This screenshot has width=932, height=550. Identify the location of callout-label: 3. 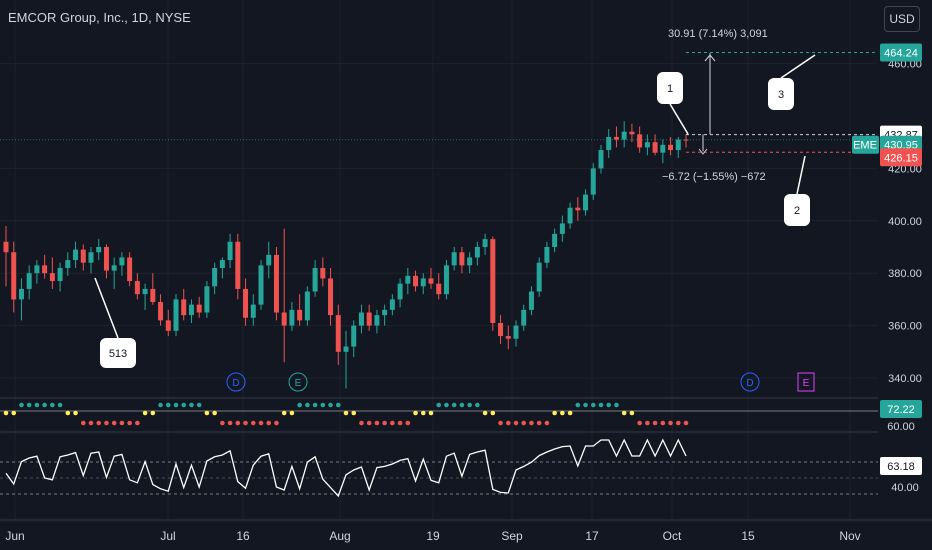
(781, 95).